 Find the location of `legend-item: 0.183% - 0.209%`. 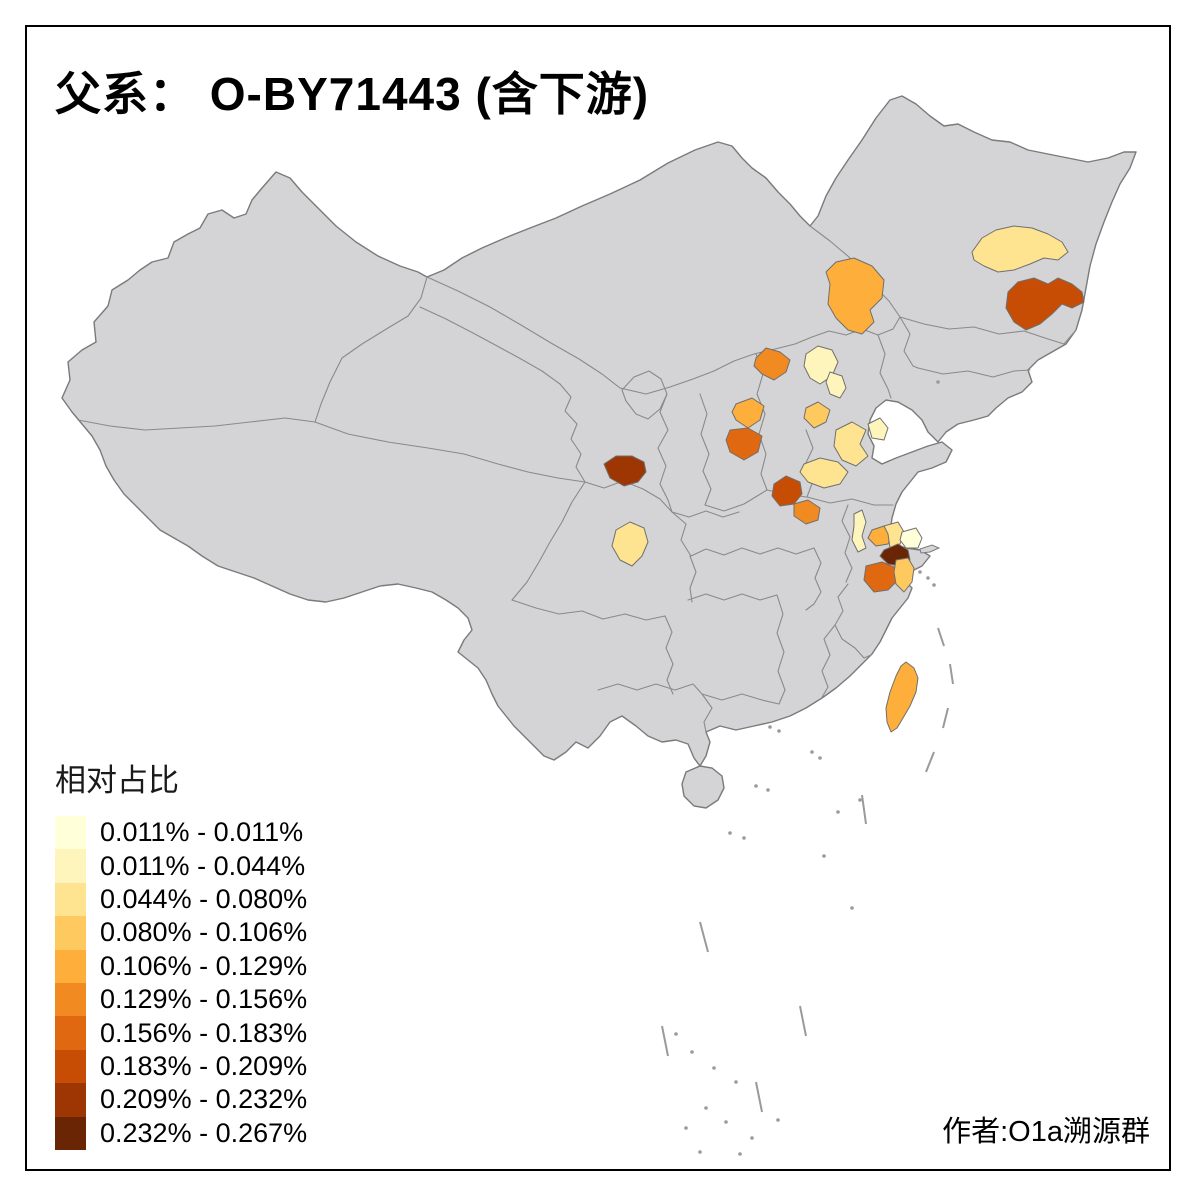

legend-item: 0.183% - 0.209% is located at coordinates (181, 1066).